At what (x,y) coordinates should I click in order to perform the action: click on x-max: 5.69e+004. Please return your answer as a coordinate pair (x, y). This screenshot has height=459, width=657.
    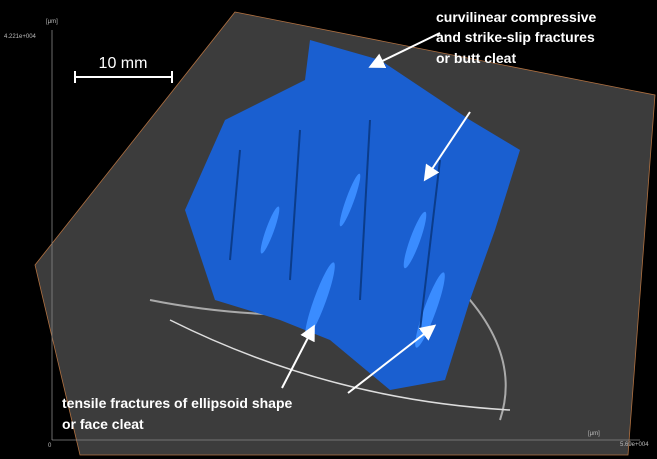
    Looking at the image, I should click on (634, 445).